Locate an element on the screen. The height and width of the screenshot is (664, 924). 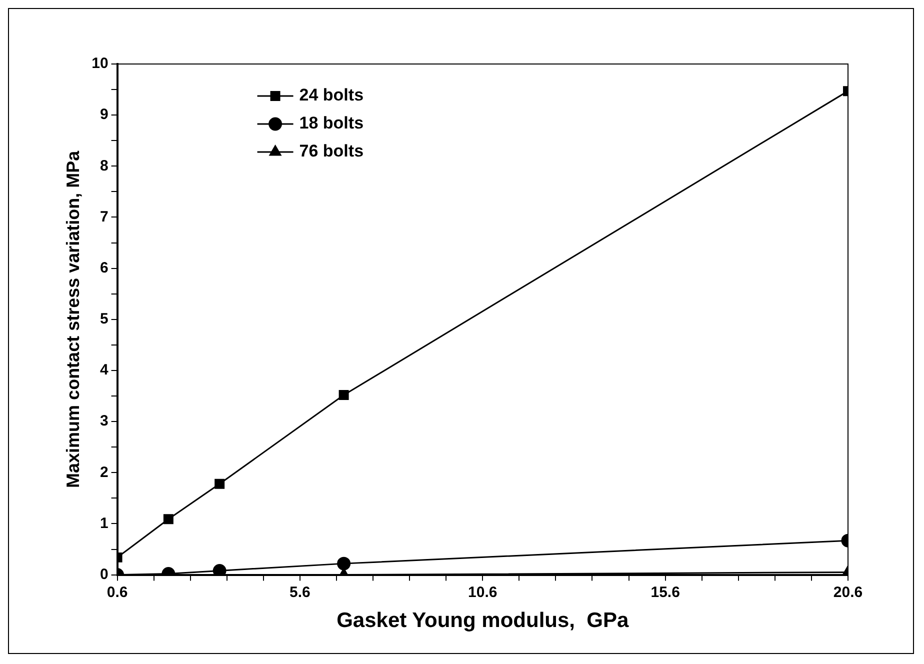
legend-label: 18 bolts is located at coordinates (331, 123).